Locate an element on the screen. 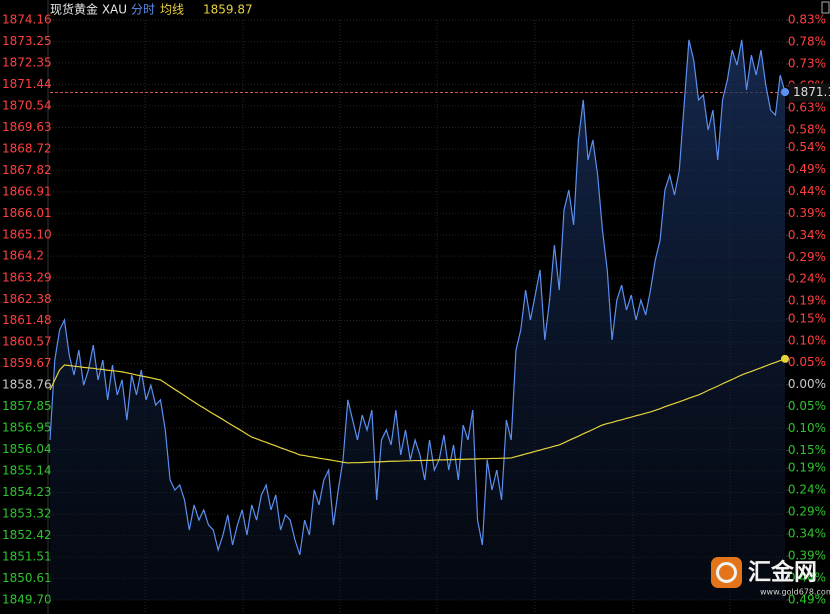 Image resolution: width=830 pixels, height=614 pixels. y-tick-label: 1863.29 is located at coordinates (27, 277).